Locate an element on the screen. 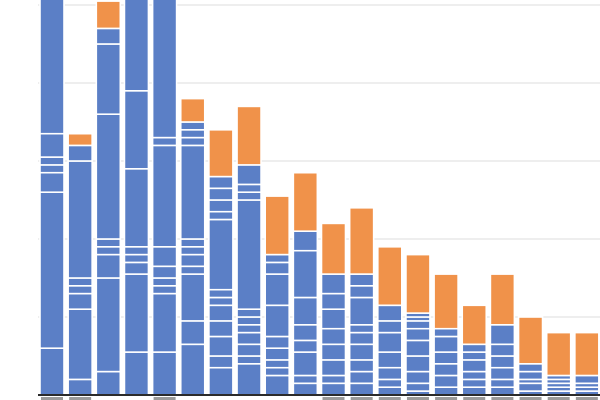 This screenshot has height=400, width=600. bar-8-top-segment is located at coordinates (249, 135).